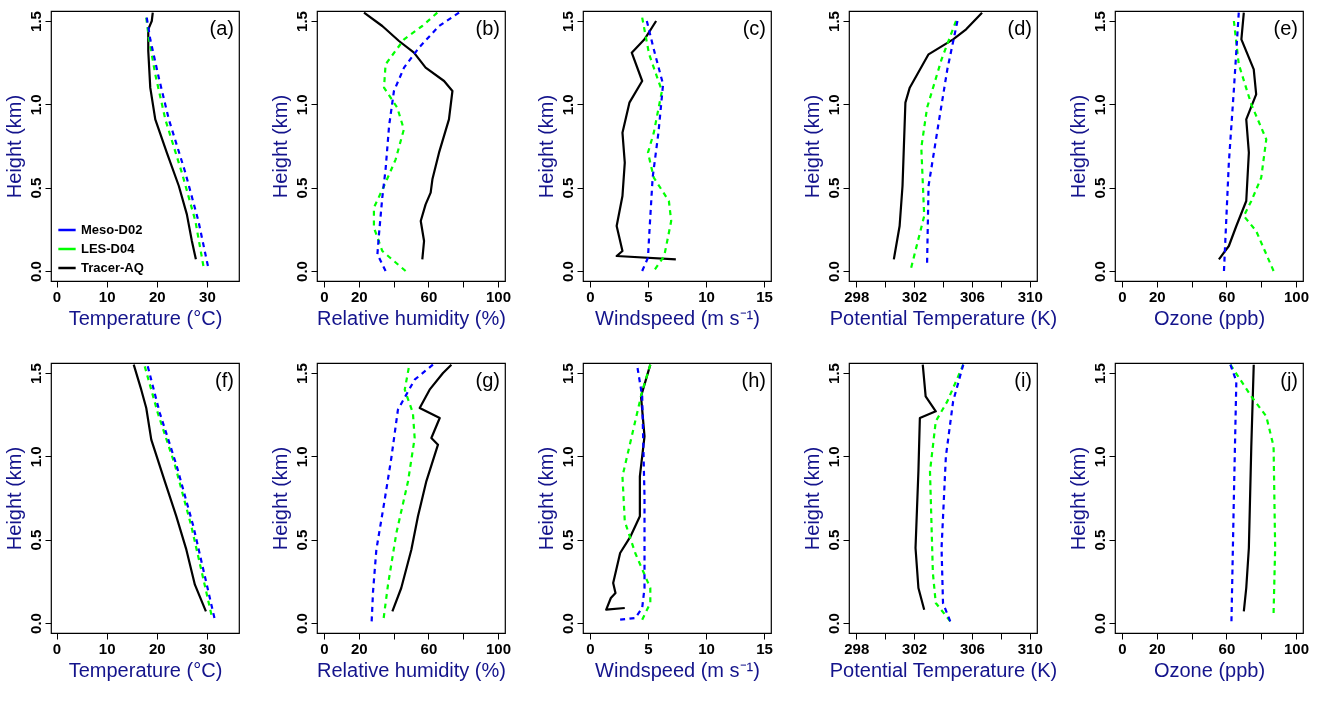 The image size is (1330, 723). What do you see at coordinates (221, 28) in the screenshot?
I see `annotation: (a)` at bounding box center [221, 28].